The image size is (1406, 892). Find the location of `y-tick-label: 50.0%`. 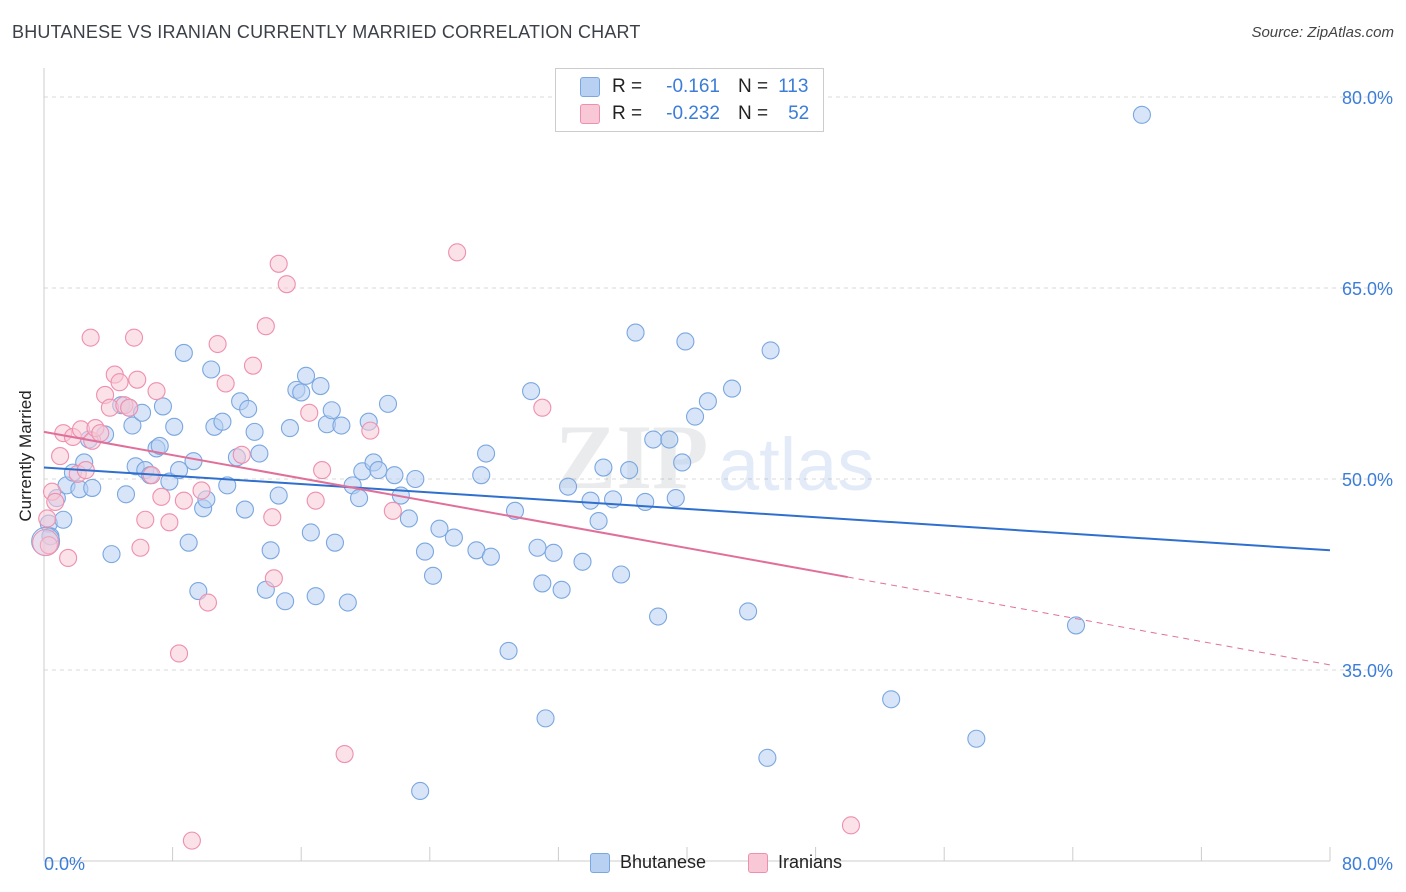

y-tick-label: 50.0% is located at coordinates (1367, 480).